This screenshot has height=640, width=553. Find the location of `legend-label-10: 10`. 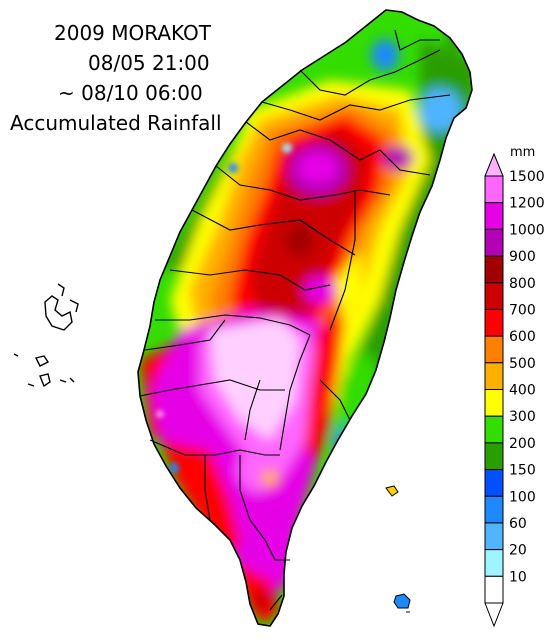

legend-label-10: 10 is located at coordinates (518, 577).